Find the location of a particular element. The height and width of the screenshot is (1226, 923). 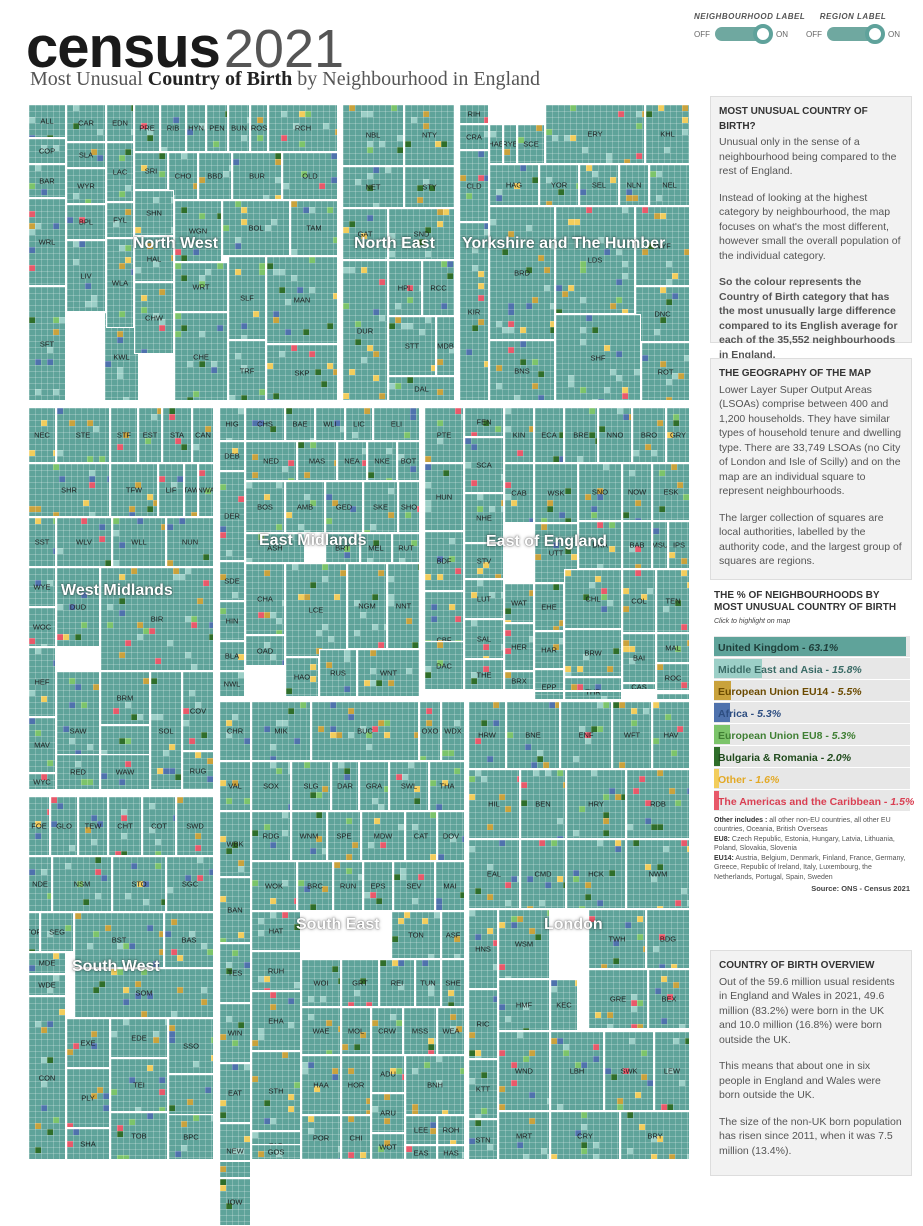

authority-nde: NDE is located at coordinates (40, 884).